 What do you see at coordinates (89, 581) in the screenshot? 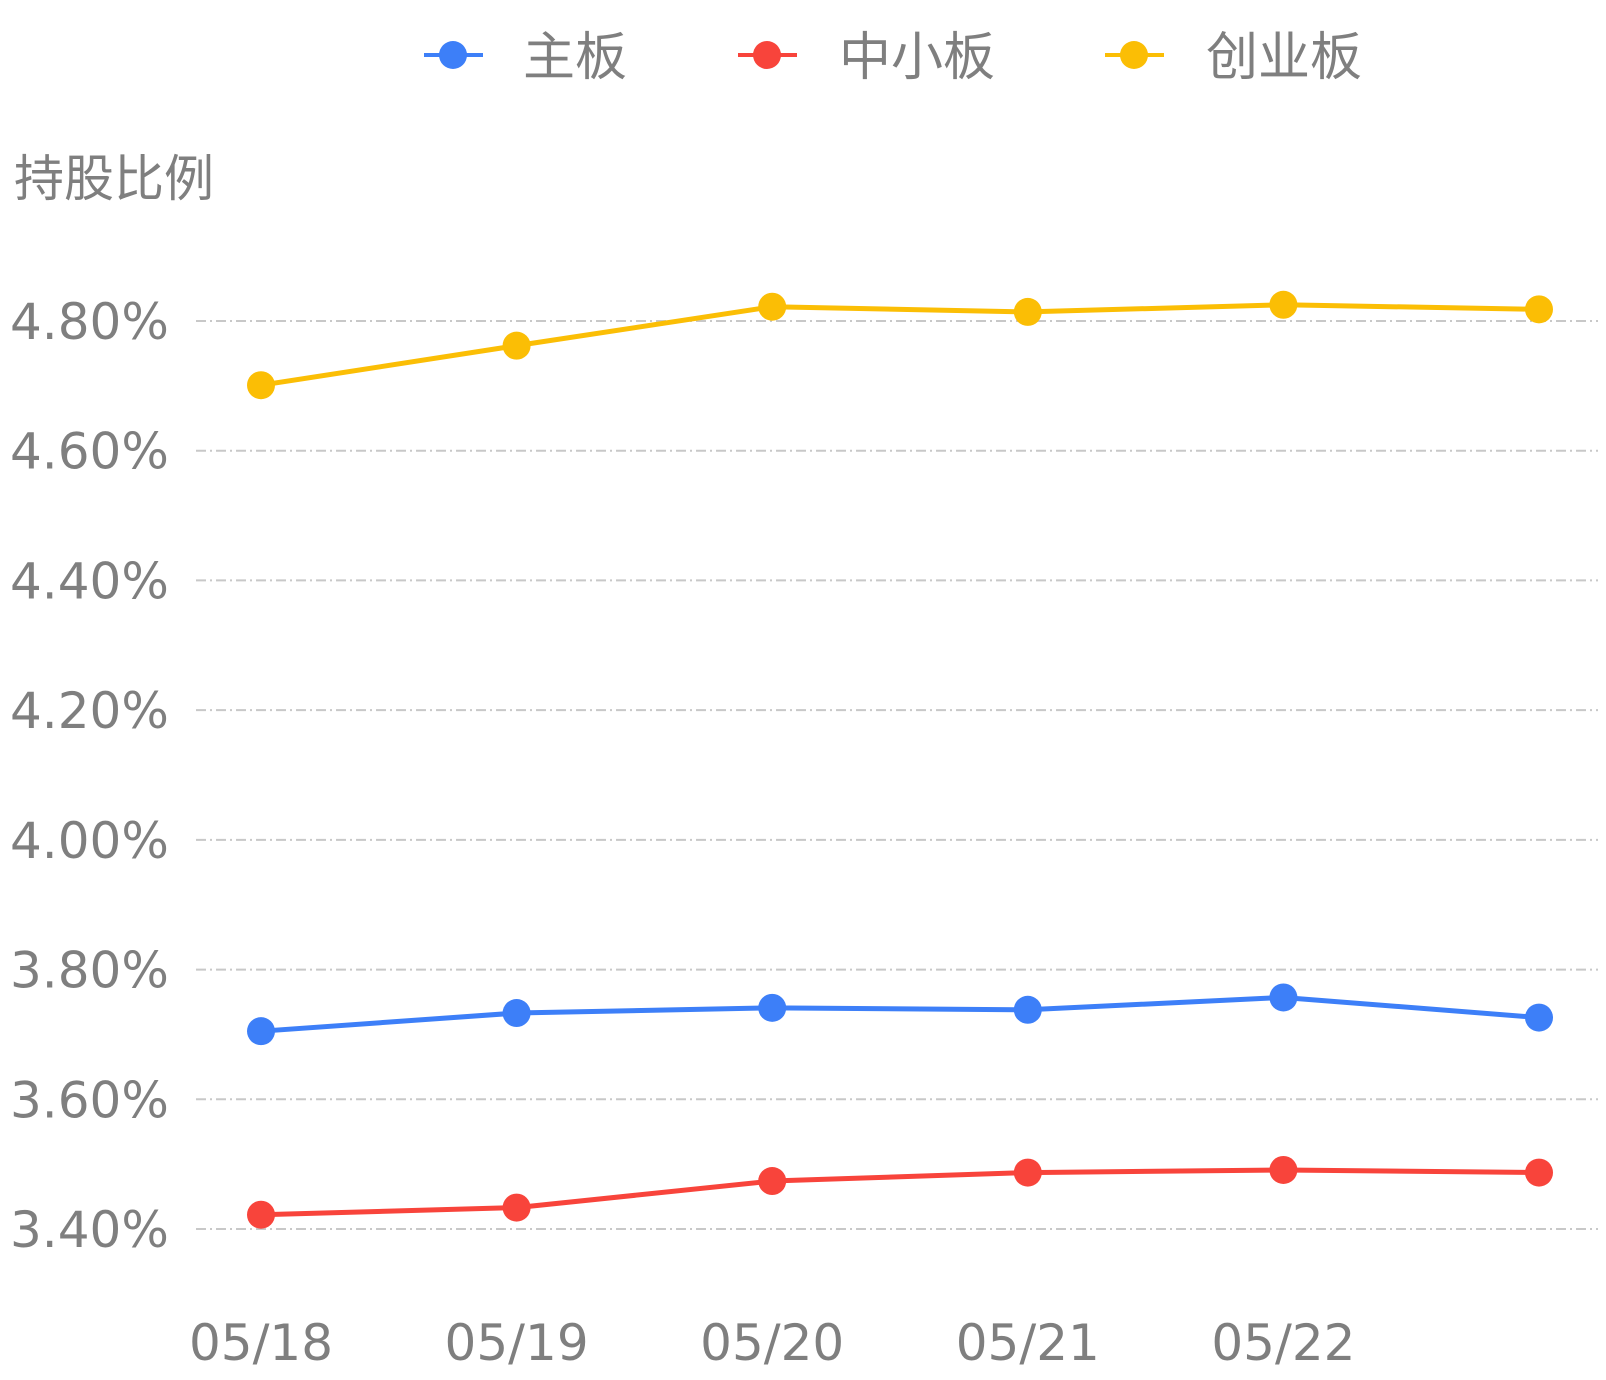
I see `y-tick-label: 4.40%` at bounding box center [89, 581].